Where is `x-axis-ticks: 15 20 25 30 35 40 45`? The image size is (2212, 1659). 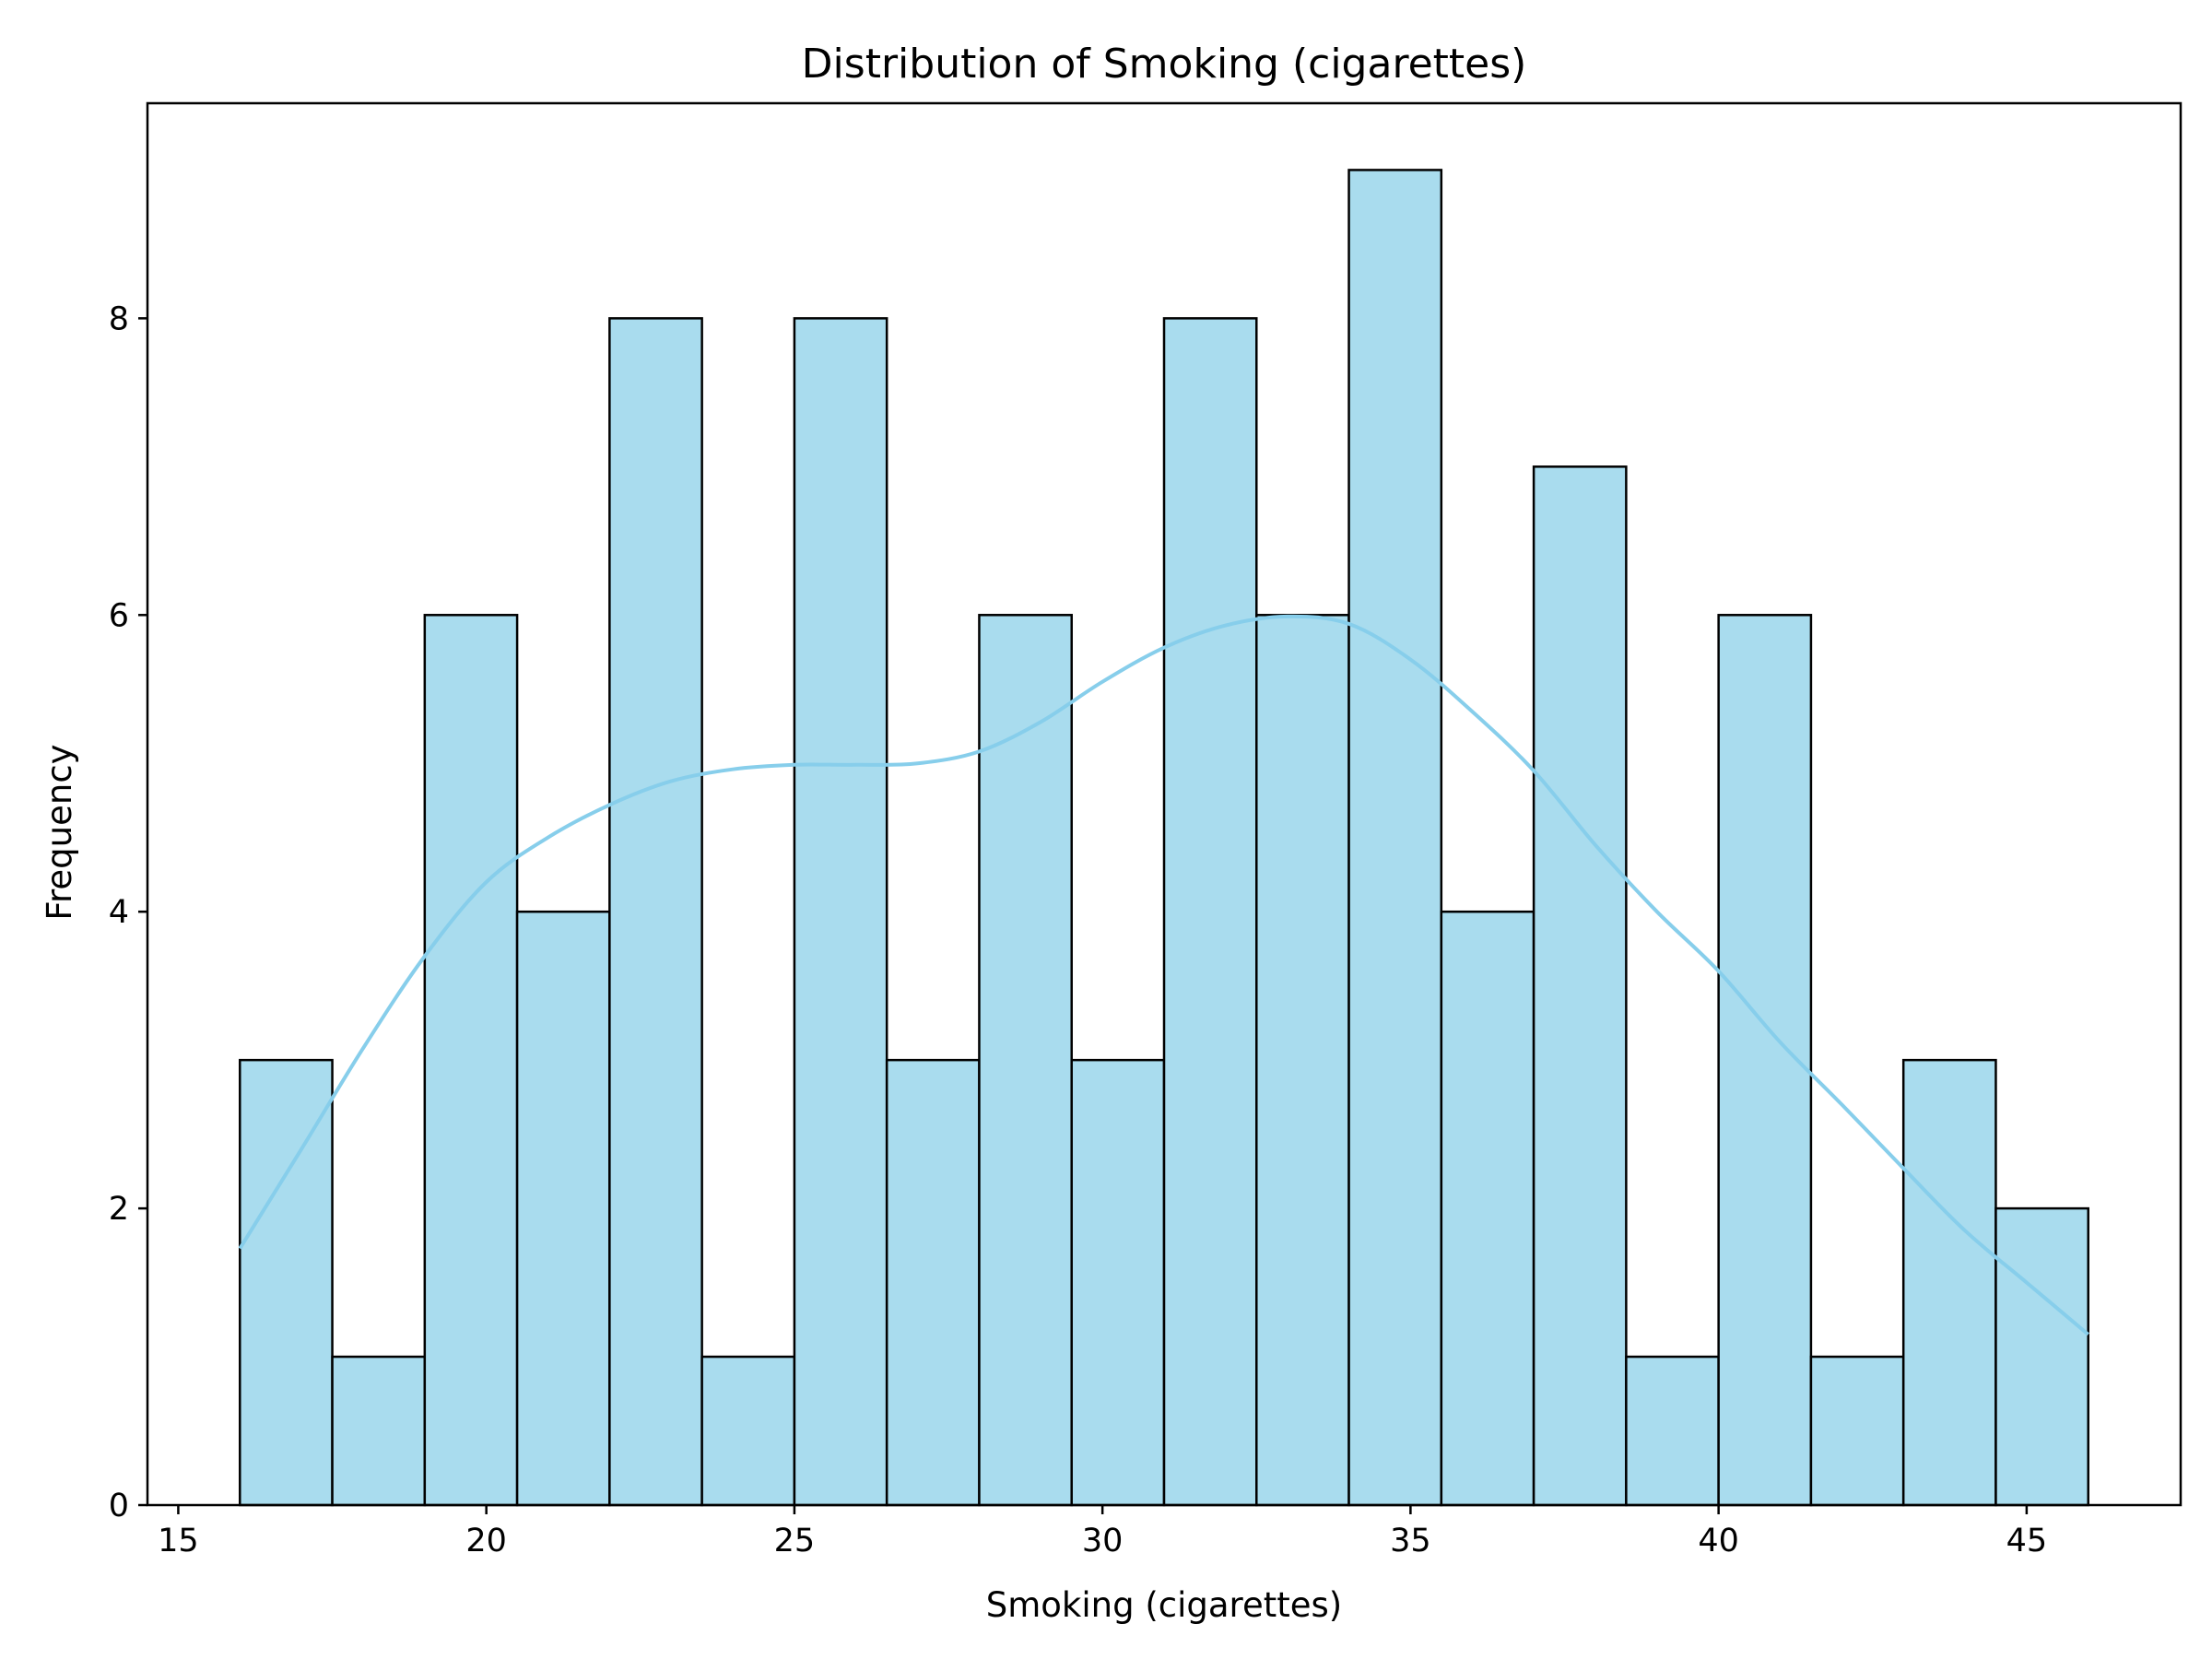 x-axis-ticks: 15 20 25 30 35 40 45 is located at coordinates (1102, 1532).